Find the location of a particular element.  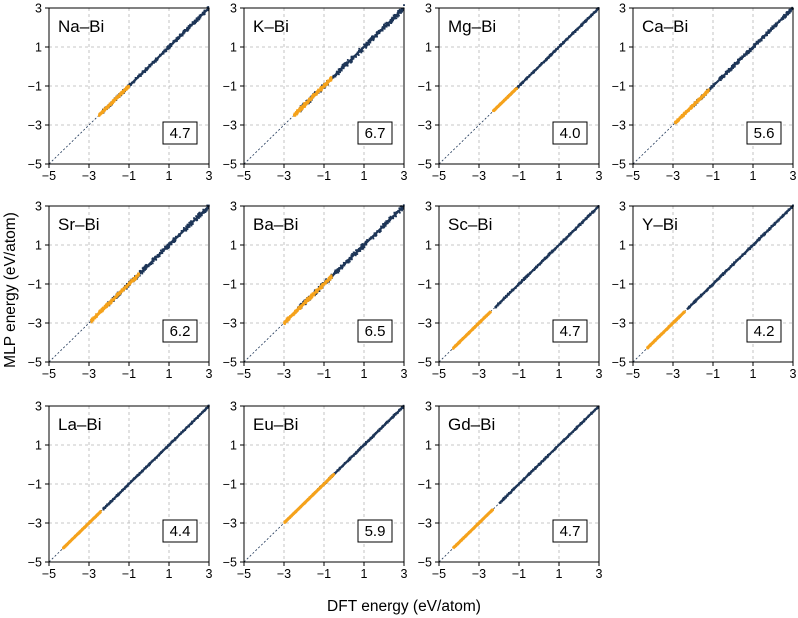

y-tick-label: −1 is located at coordinates (35, 485).